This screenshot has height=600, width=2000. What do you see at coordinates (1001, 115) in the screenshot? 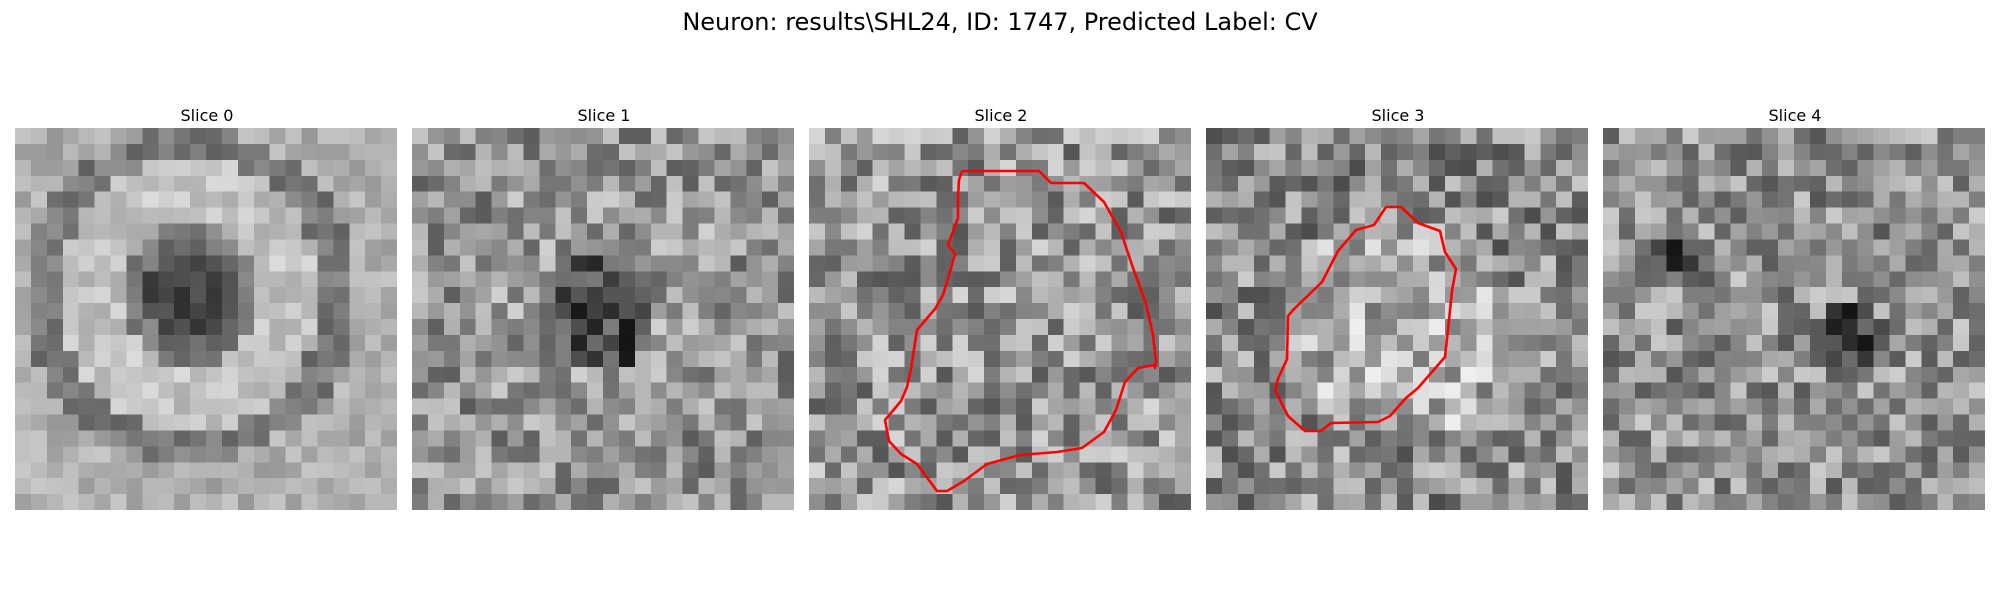
I see `slice-title-2: Slice 2` at bounding box center [1001, 115].